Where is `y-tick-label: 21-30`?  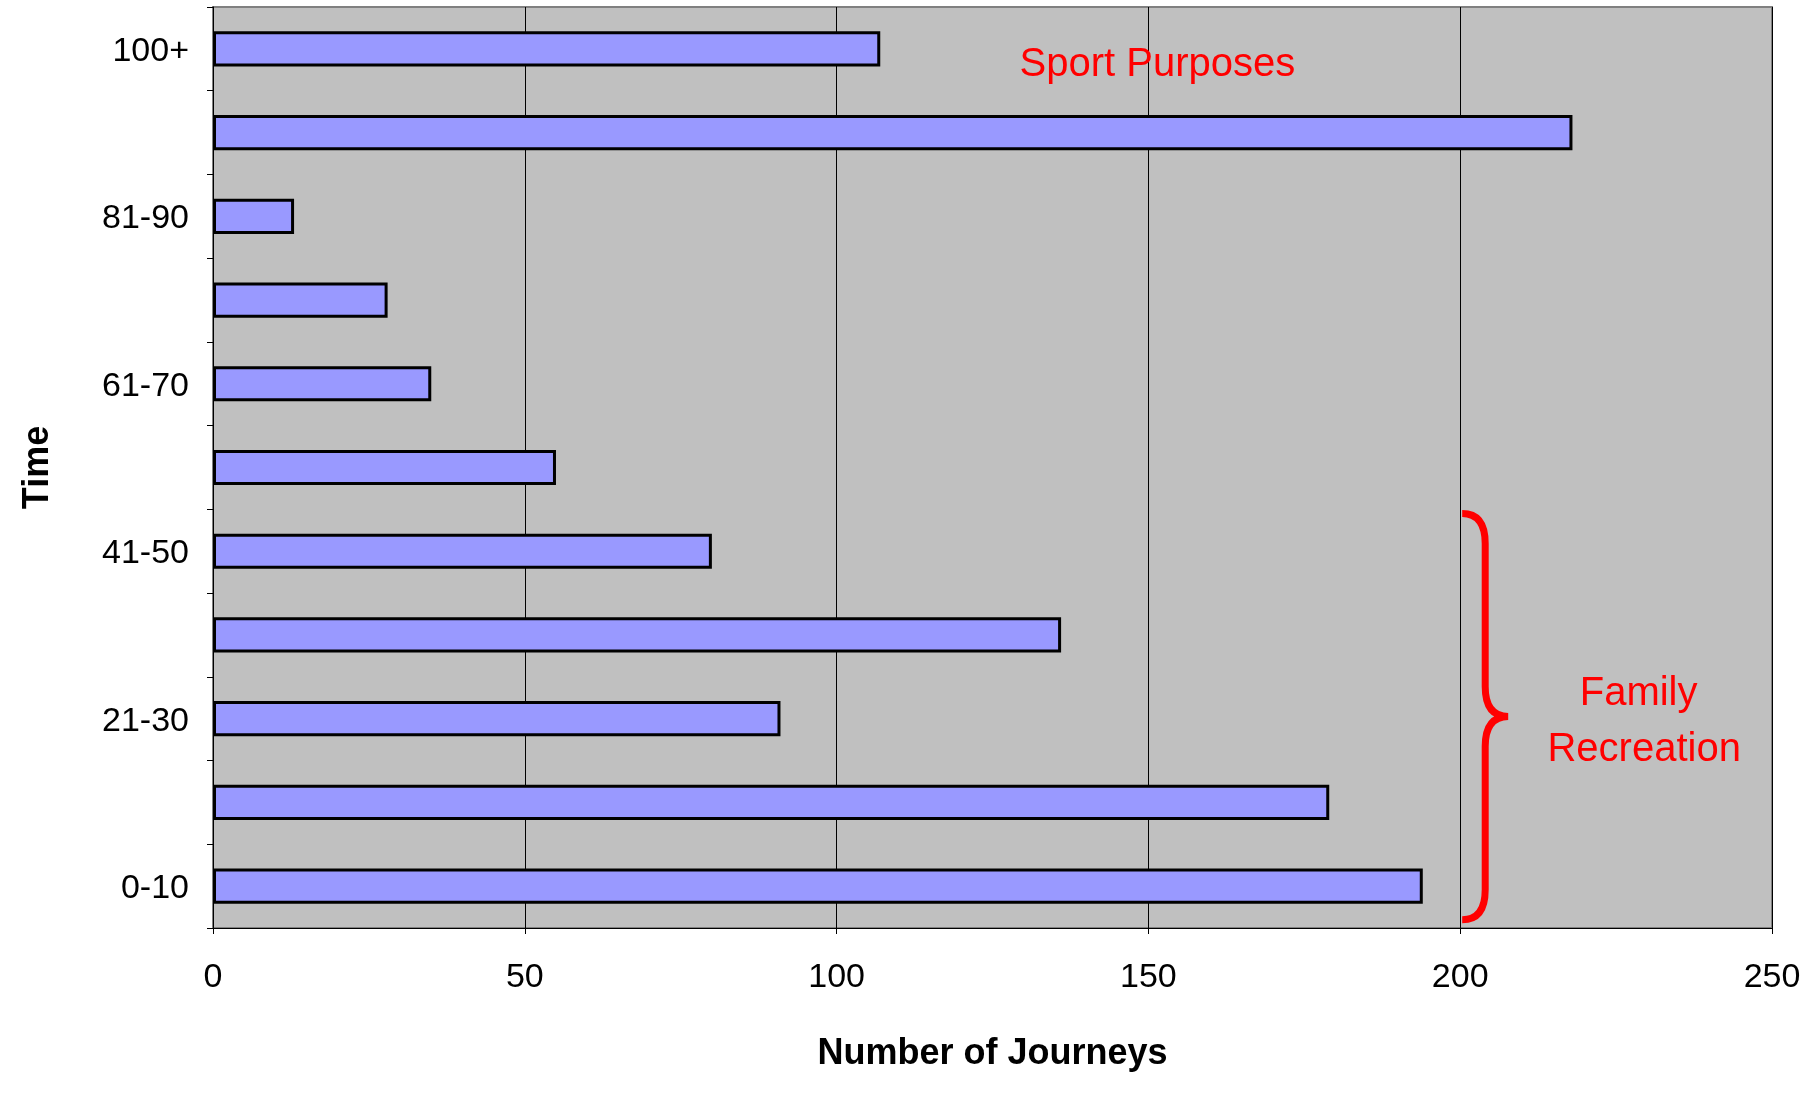
y-tick-label: 21-30 is located at coordinates (145, 718).